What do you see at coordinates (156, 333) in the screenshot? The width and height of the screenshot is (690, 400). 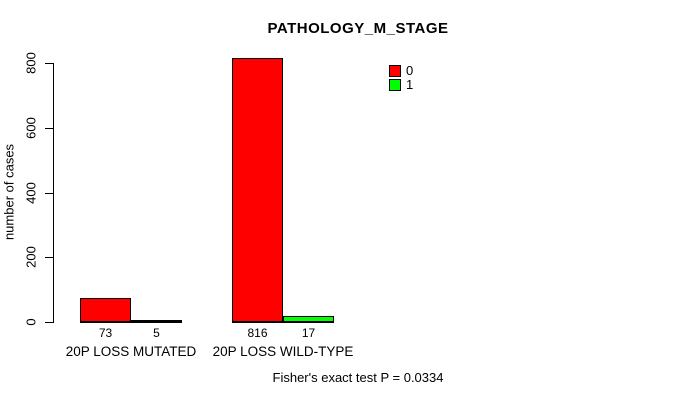 I see `bar-value-label: 5` at bounding box center [156, 333].